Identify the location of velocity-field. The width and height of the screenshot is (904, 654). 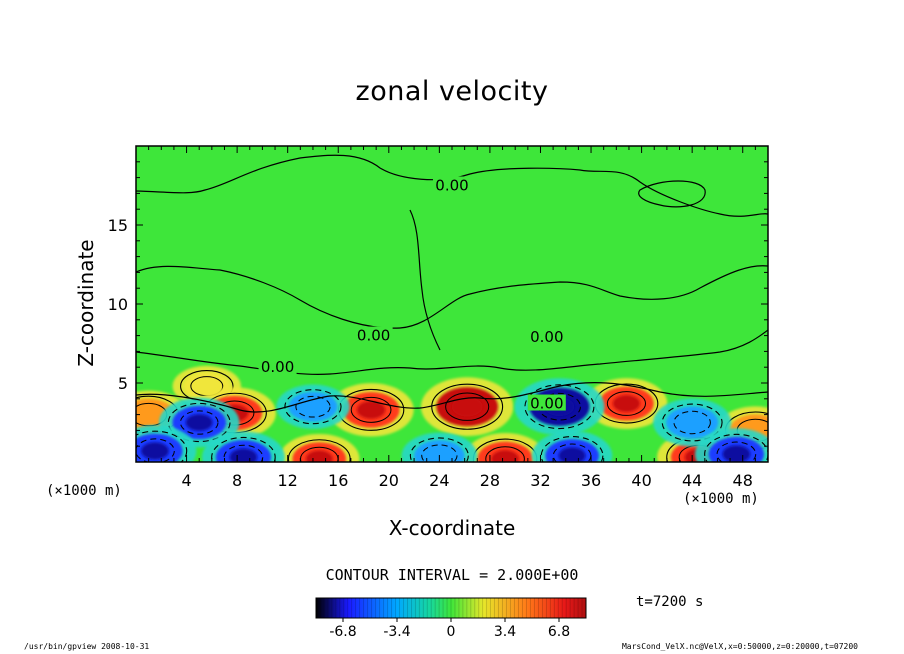
(452, 413).